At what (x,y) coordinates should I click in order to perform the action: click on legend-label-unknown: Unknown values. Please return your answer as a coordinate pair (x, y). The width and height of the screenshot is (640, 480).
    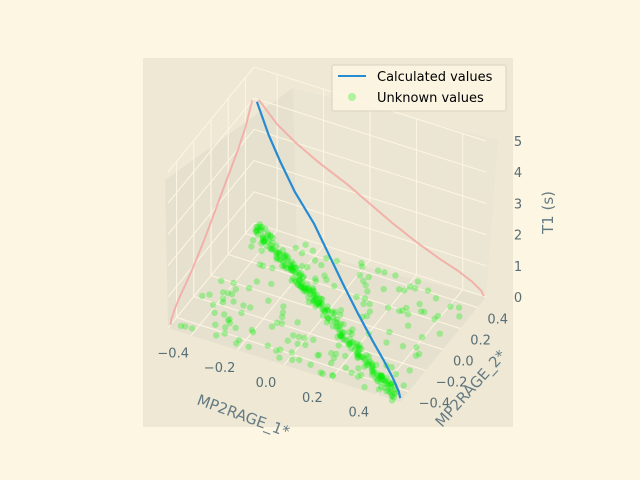
    Looking at the image, I should click on (430, 98).